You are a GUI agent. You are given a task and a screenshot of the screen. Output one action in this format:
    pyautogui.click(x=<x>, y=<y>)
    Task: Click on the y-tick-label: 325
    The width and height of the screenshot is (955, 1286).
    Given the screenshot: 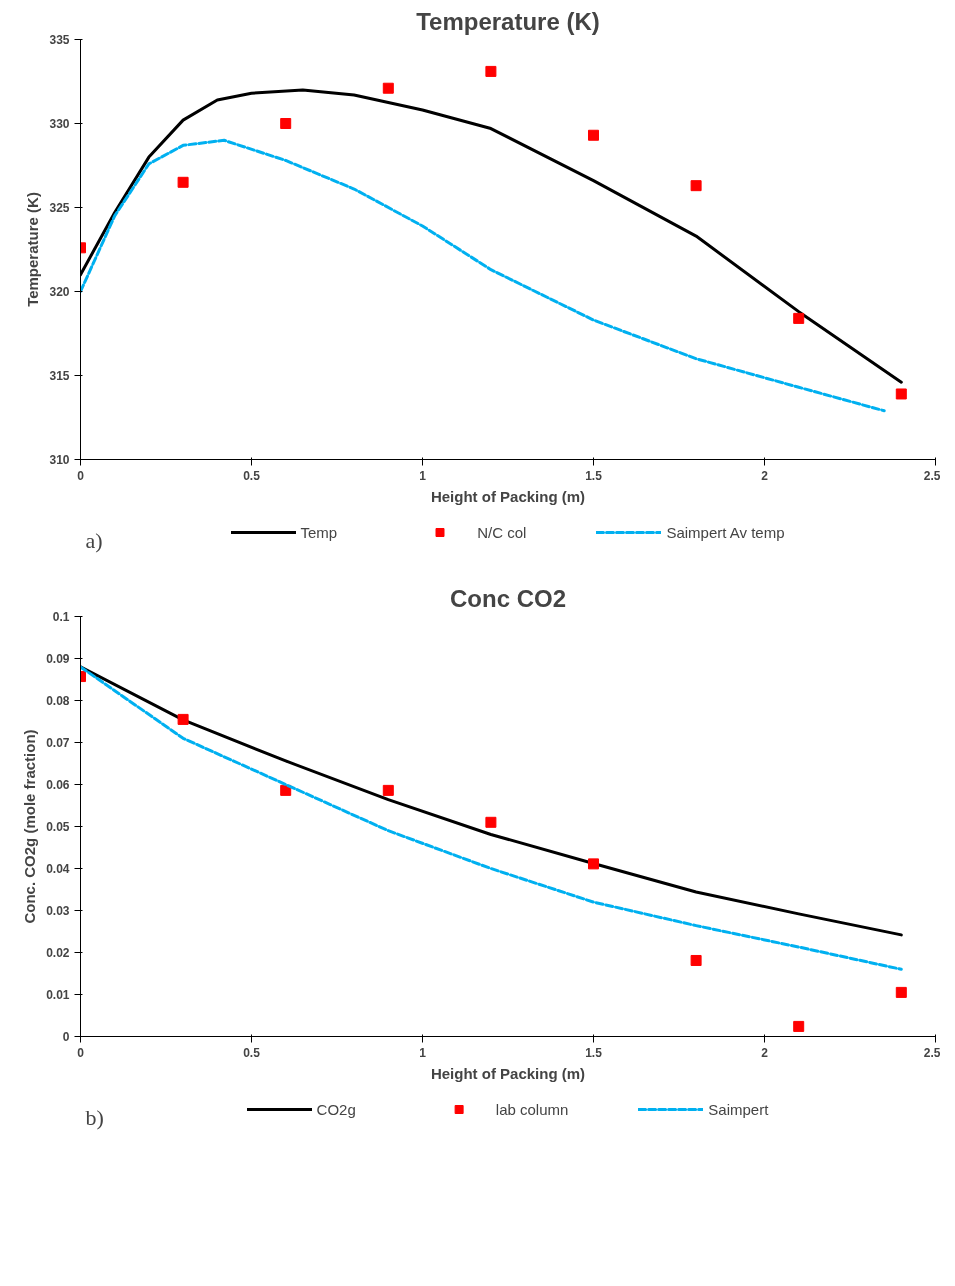 What is the action you would take?
    pyautogui.click(x=59, y=208)
    